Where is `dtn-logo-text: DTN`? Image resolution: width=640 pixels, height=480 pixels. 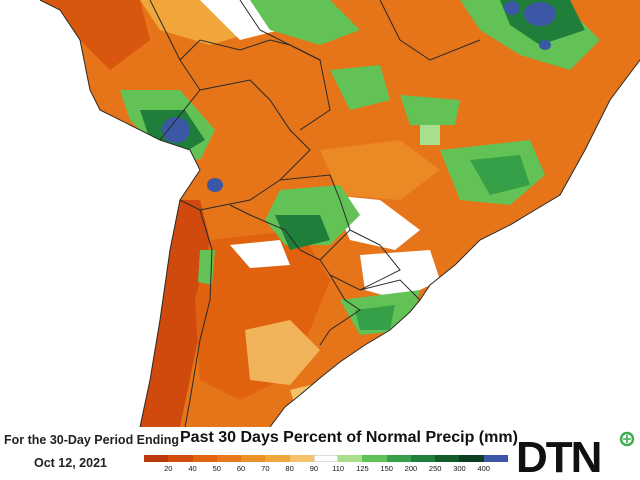 dtn-logo-text: DTN is located at coordinates (558, 454).